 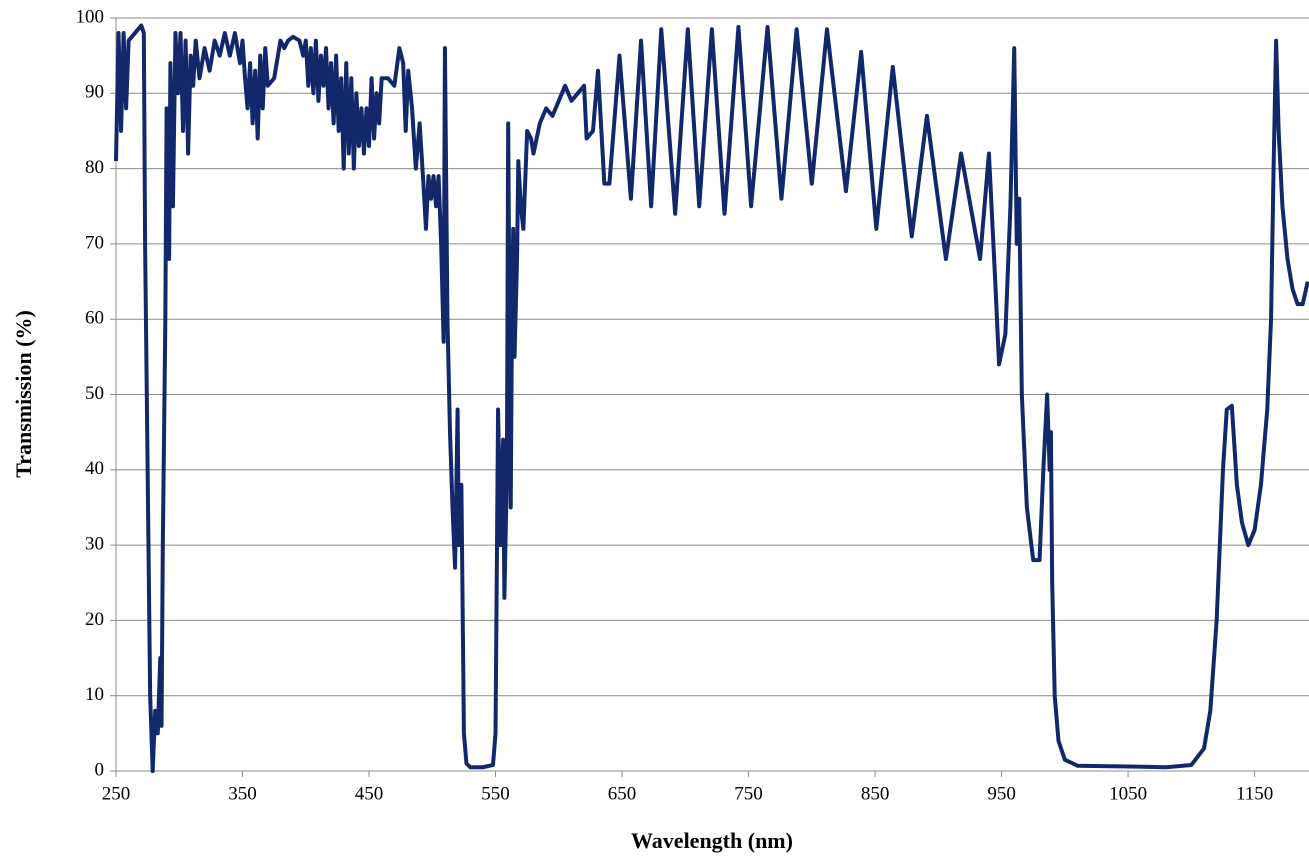 I want to click on y-tick-label: 70, so click(x=94, y=242).